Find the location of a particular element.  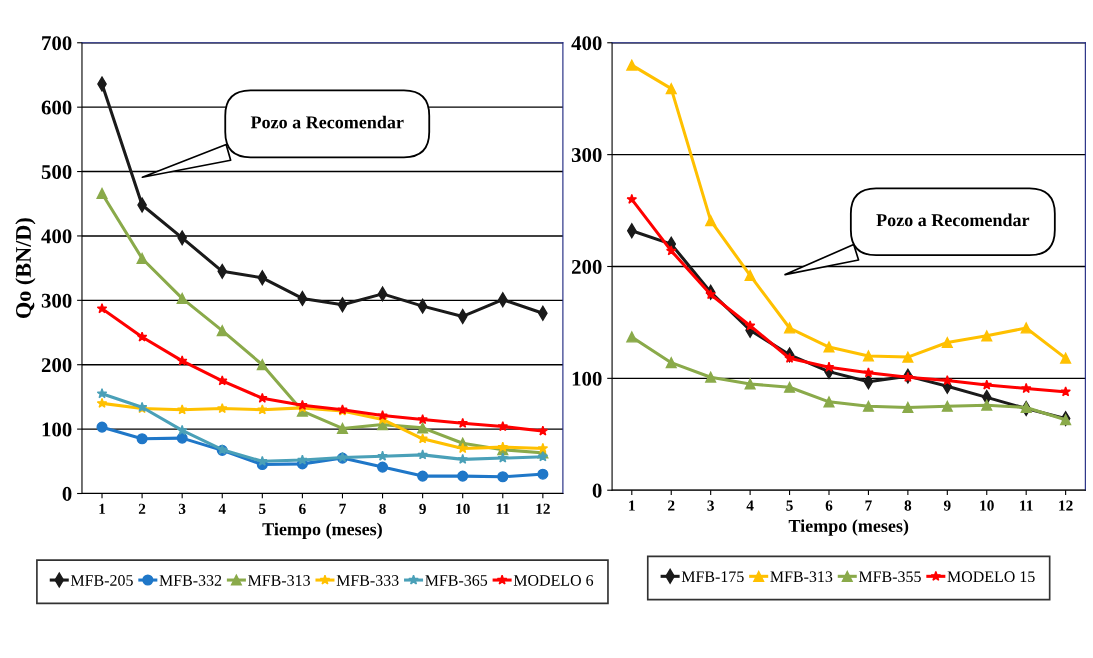

legend-label: MODELO 15 is located at coordinates (991, 577).